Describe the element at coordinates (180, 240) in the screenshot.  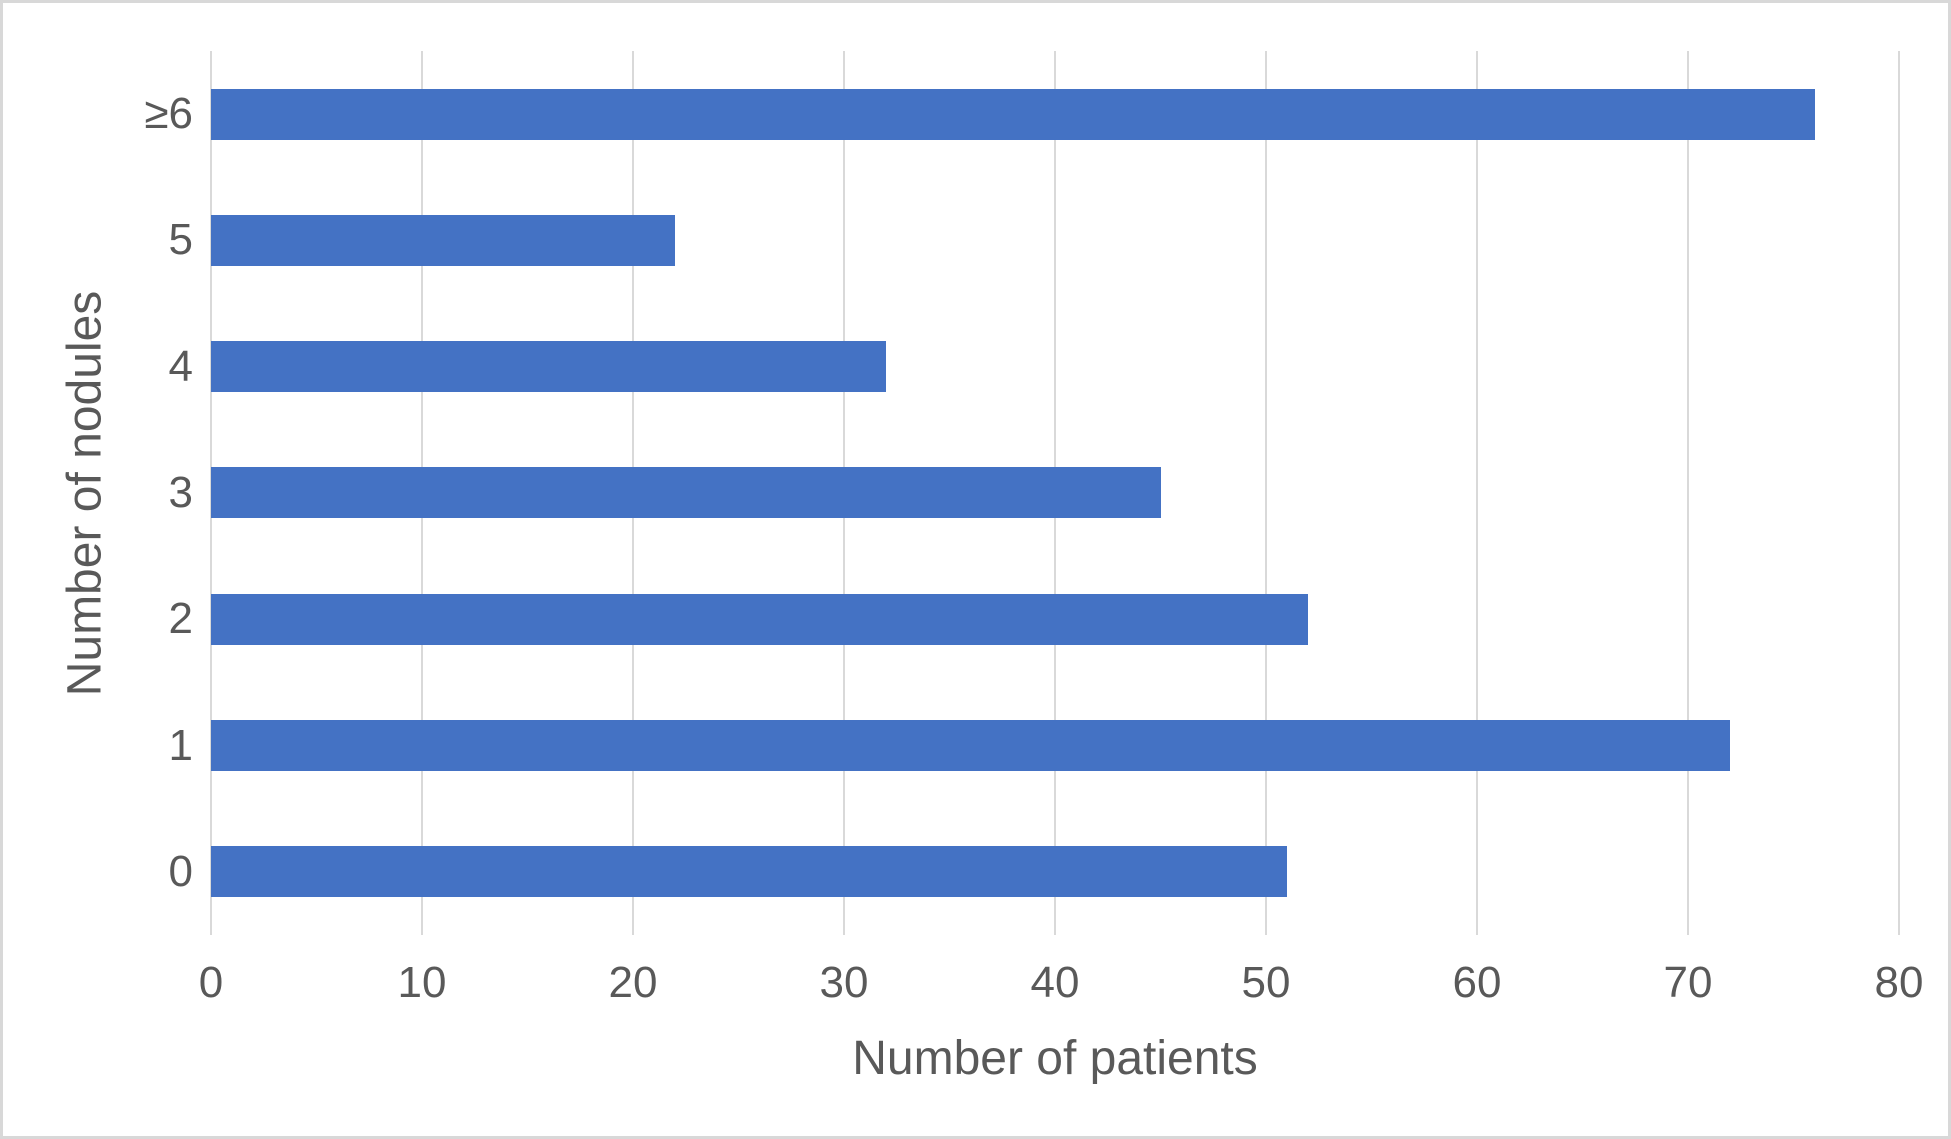
I see `category-label-5: 5` at that location.